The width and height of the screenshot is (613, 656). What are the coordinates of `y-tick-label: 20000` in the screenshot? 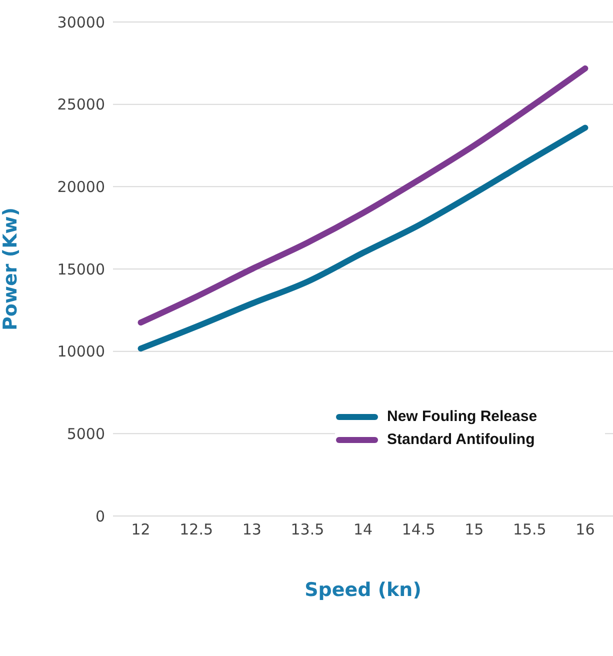 It's located at (81, 187).